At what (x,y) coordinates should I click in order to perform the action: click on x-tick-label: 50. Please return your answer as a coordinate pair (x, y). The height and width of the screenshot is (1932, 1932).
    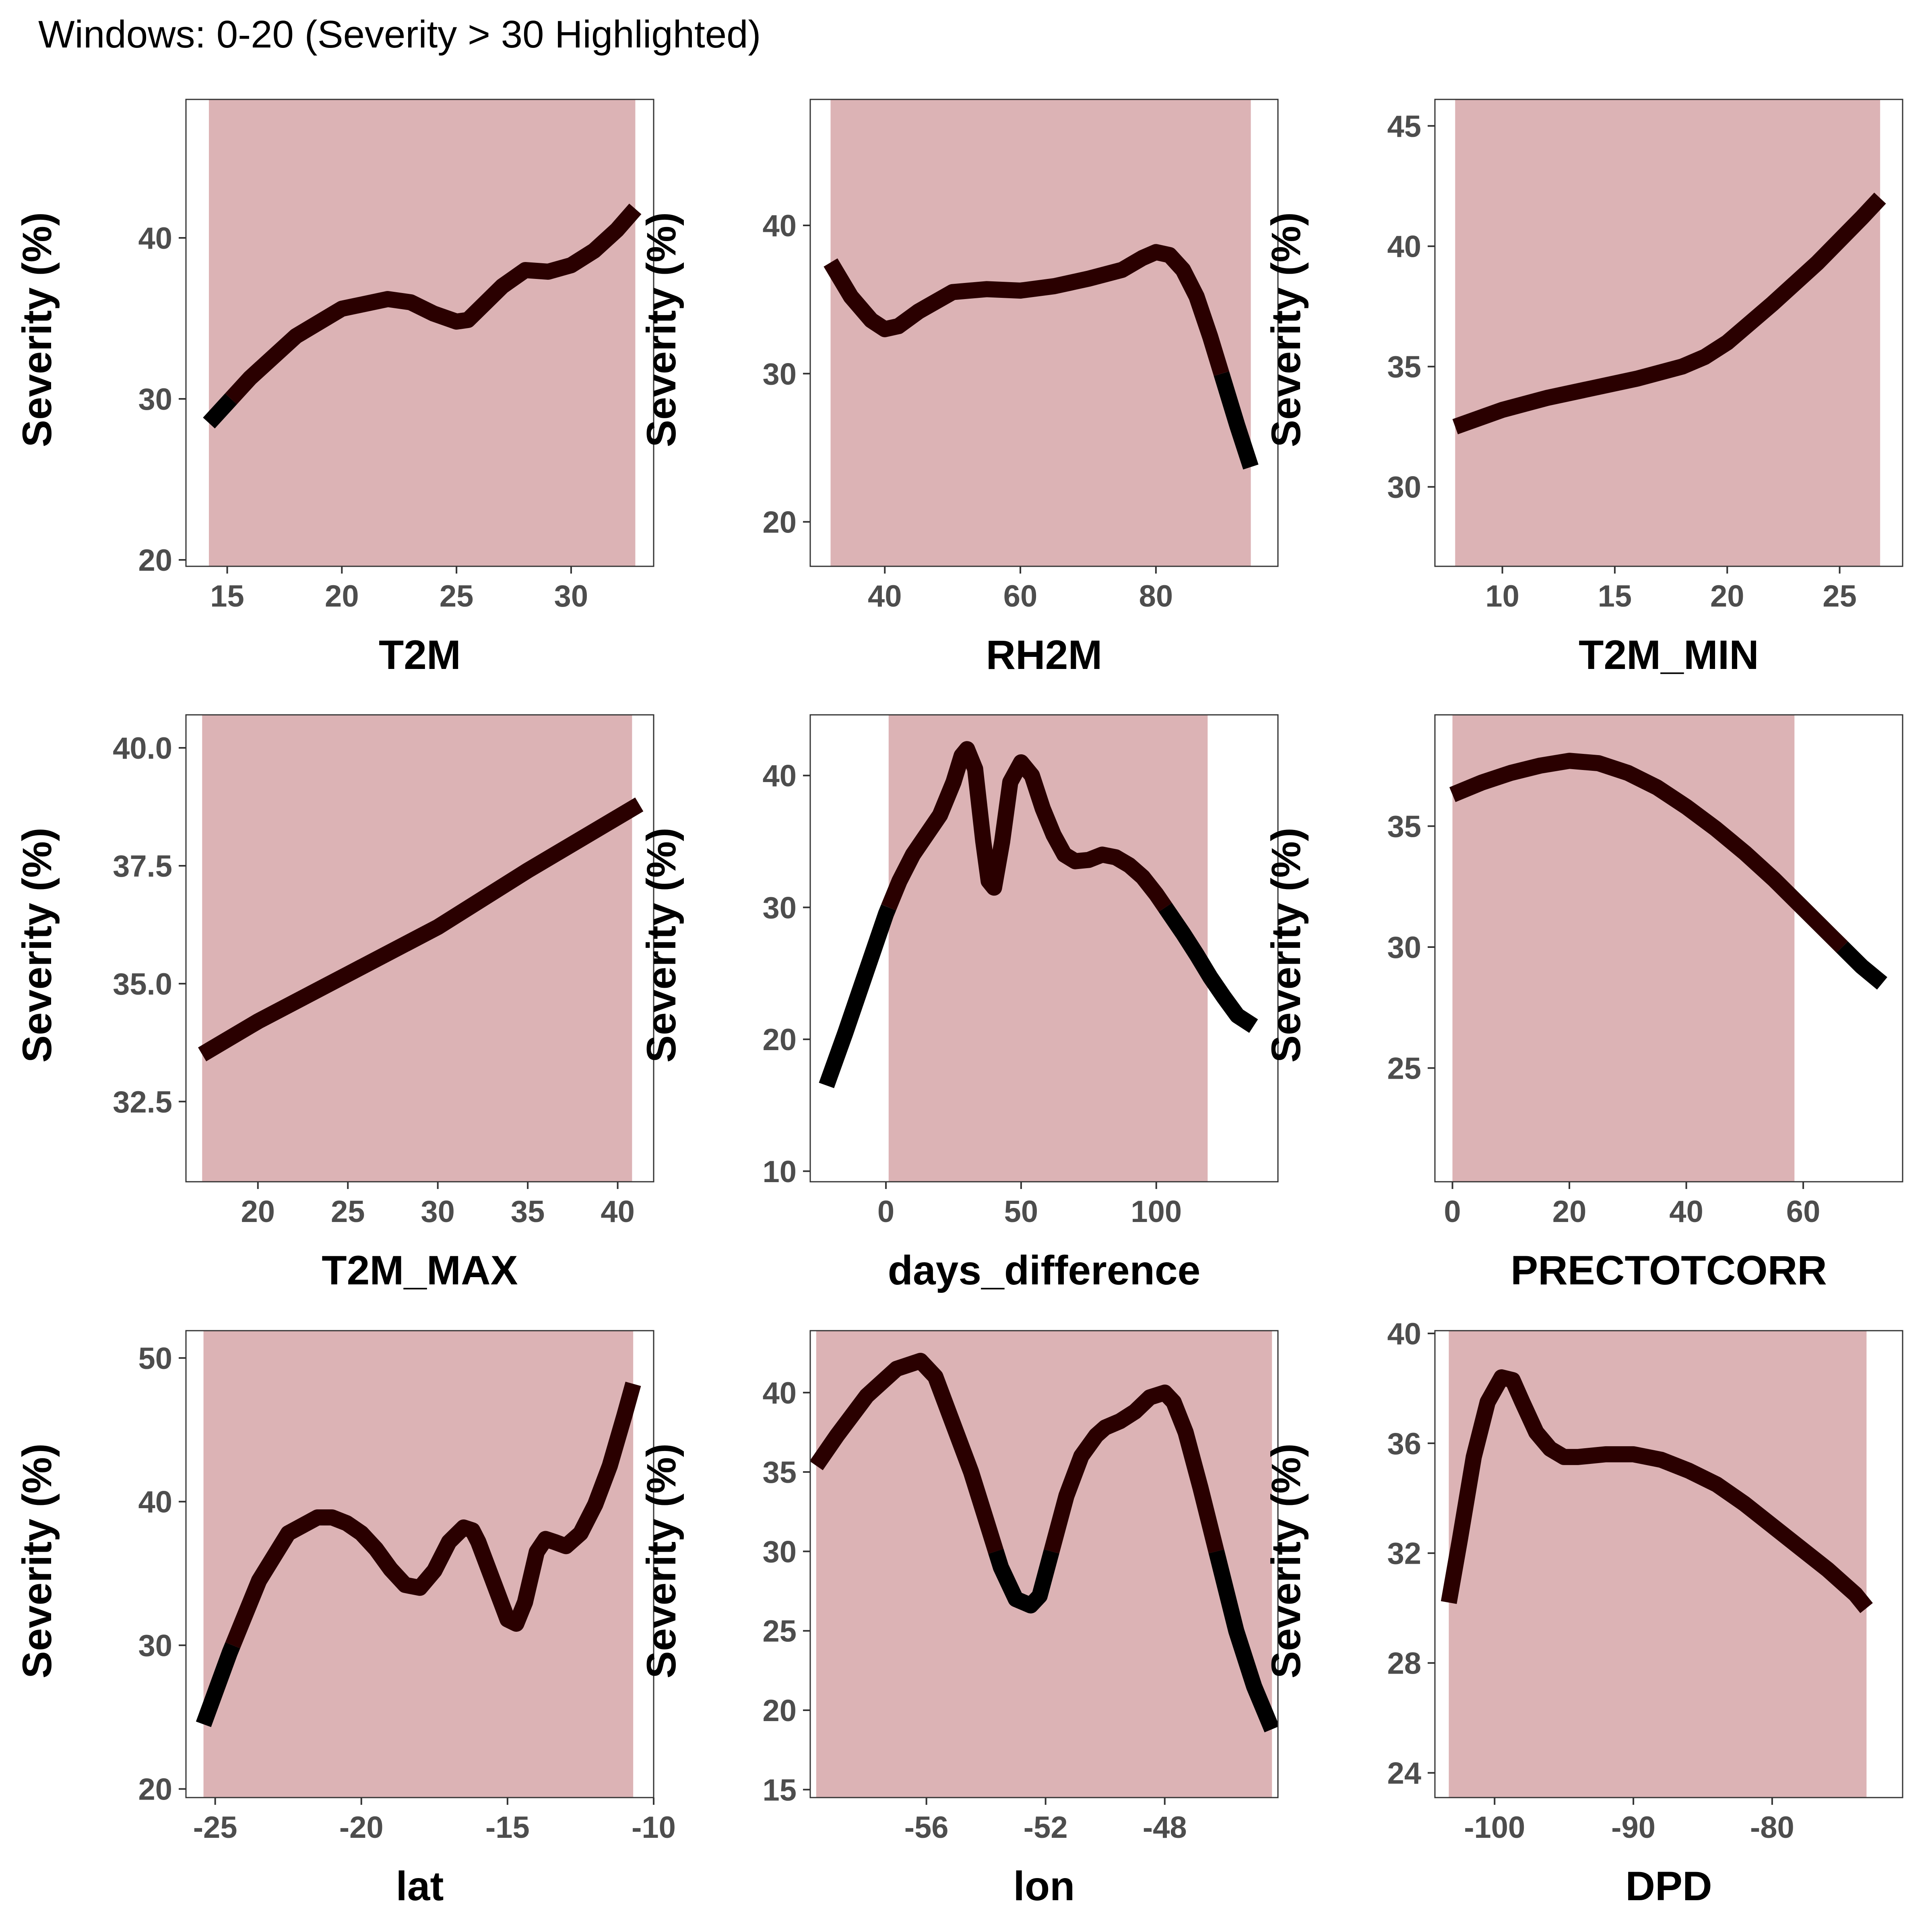
    Looking at the image, I should click on (1021, 1212).